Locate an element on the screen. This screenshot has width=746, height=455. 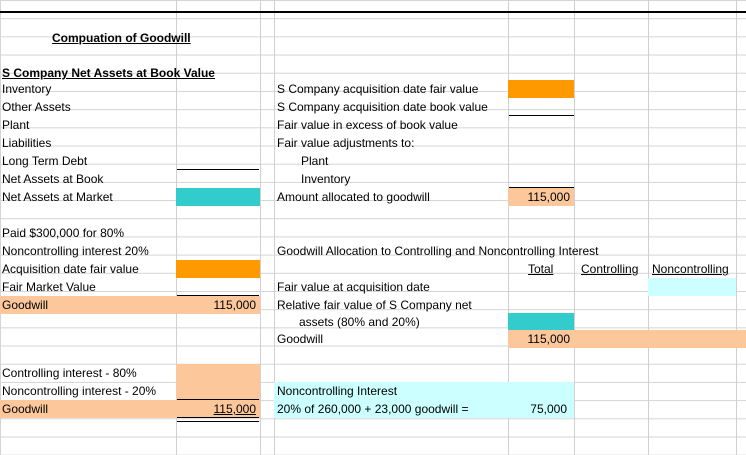
goodwill2-double-underline is located at coordinates (218, 419).